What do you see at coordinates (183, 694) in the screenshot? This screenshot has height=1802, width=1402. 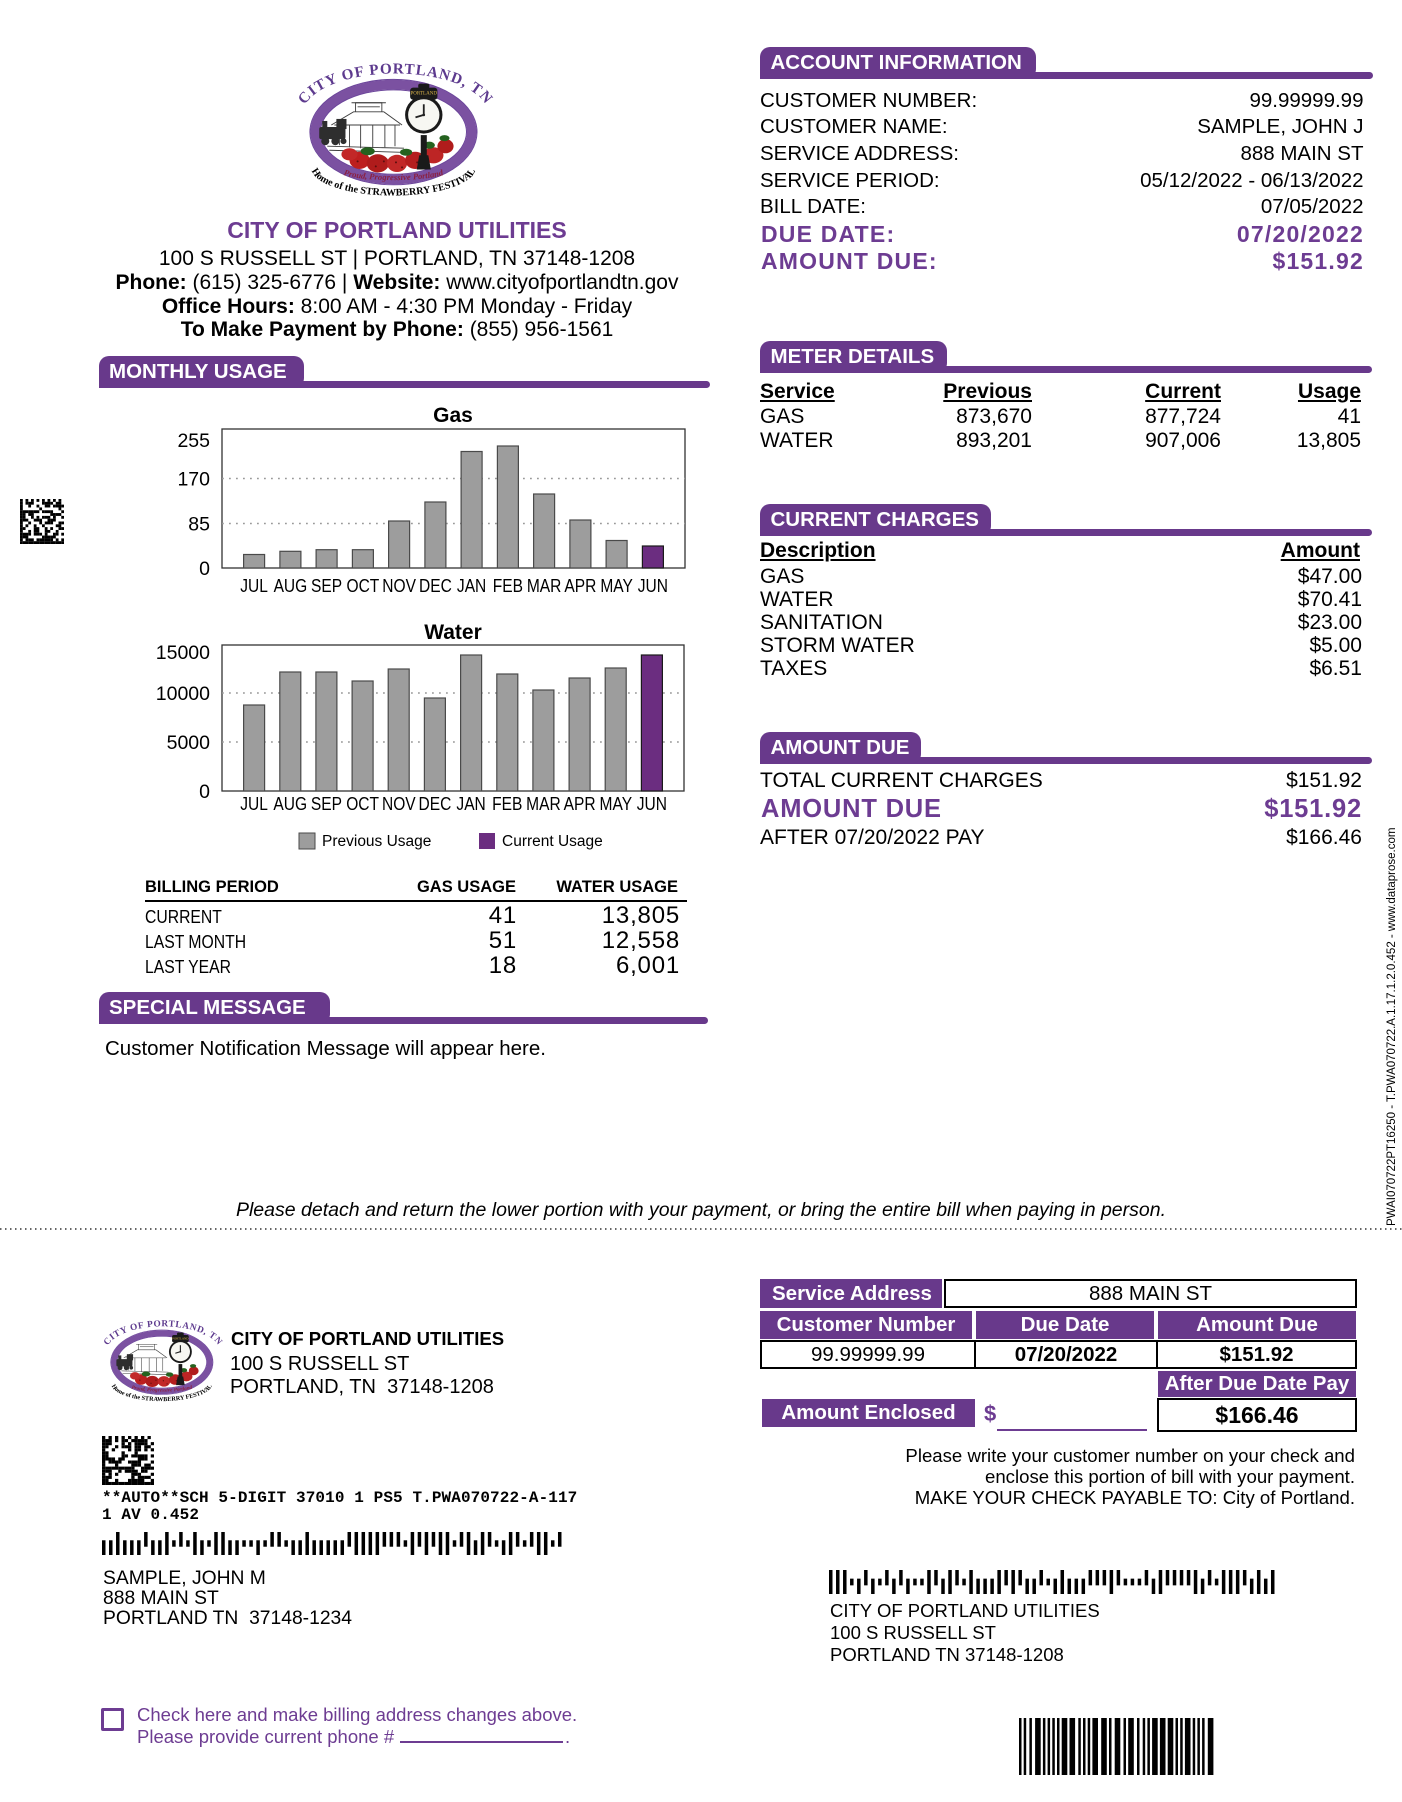 I see `svg-text: 10000` at bounding box center [183, 694].